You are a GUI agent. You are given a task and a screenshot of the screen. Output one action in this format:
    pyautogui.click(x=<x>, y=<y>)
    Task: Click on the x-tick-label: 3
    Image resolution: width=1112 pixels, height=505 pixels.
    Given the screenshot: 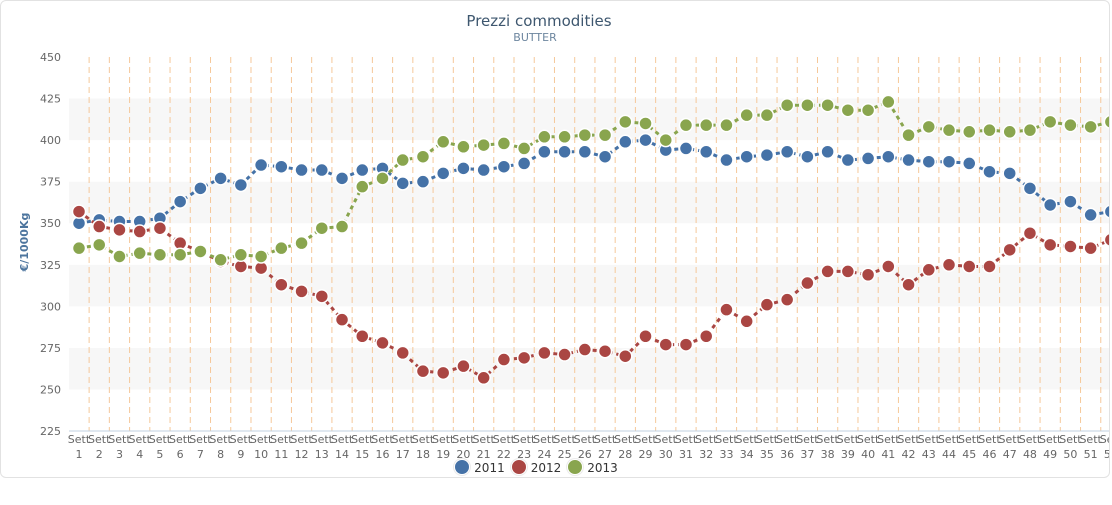 What is the action you would take?
    pyautogui.click(x=119, y=454)
    